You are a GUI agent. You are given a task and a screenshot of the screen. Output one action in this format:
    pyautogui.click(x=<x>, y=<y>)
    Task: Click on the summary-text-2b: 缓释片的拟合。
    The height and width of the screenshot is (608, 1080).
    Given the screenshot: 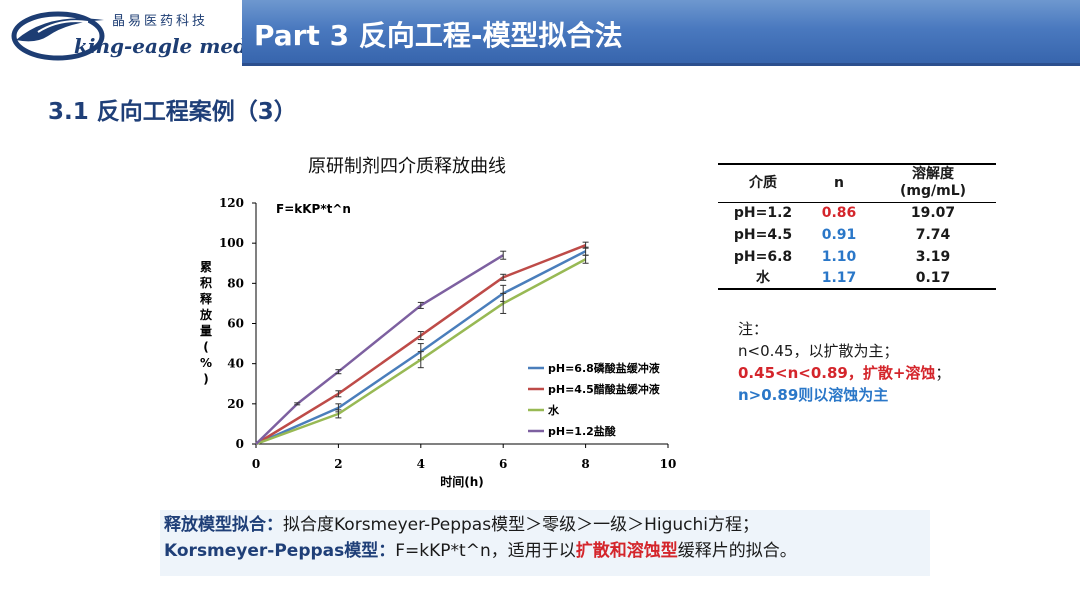 What is the action you would take?
    pyautogui.click(x=737, y=551)
    